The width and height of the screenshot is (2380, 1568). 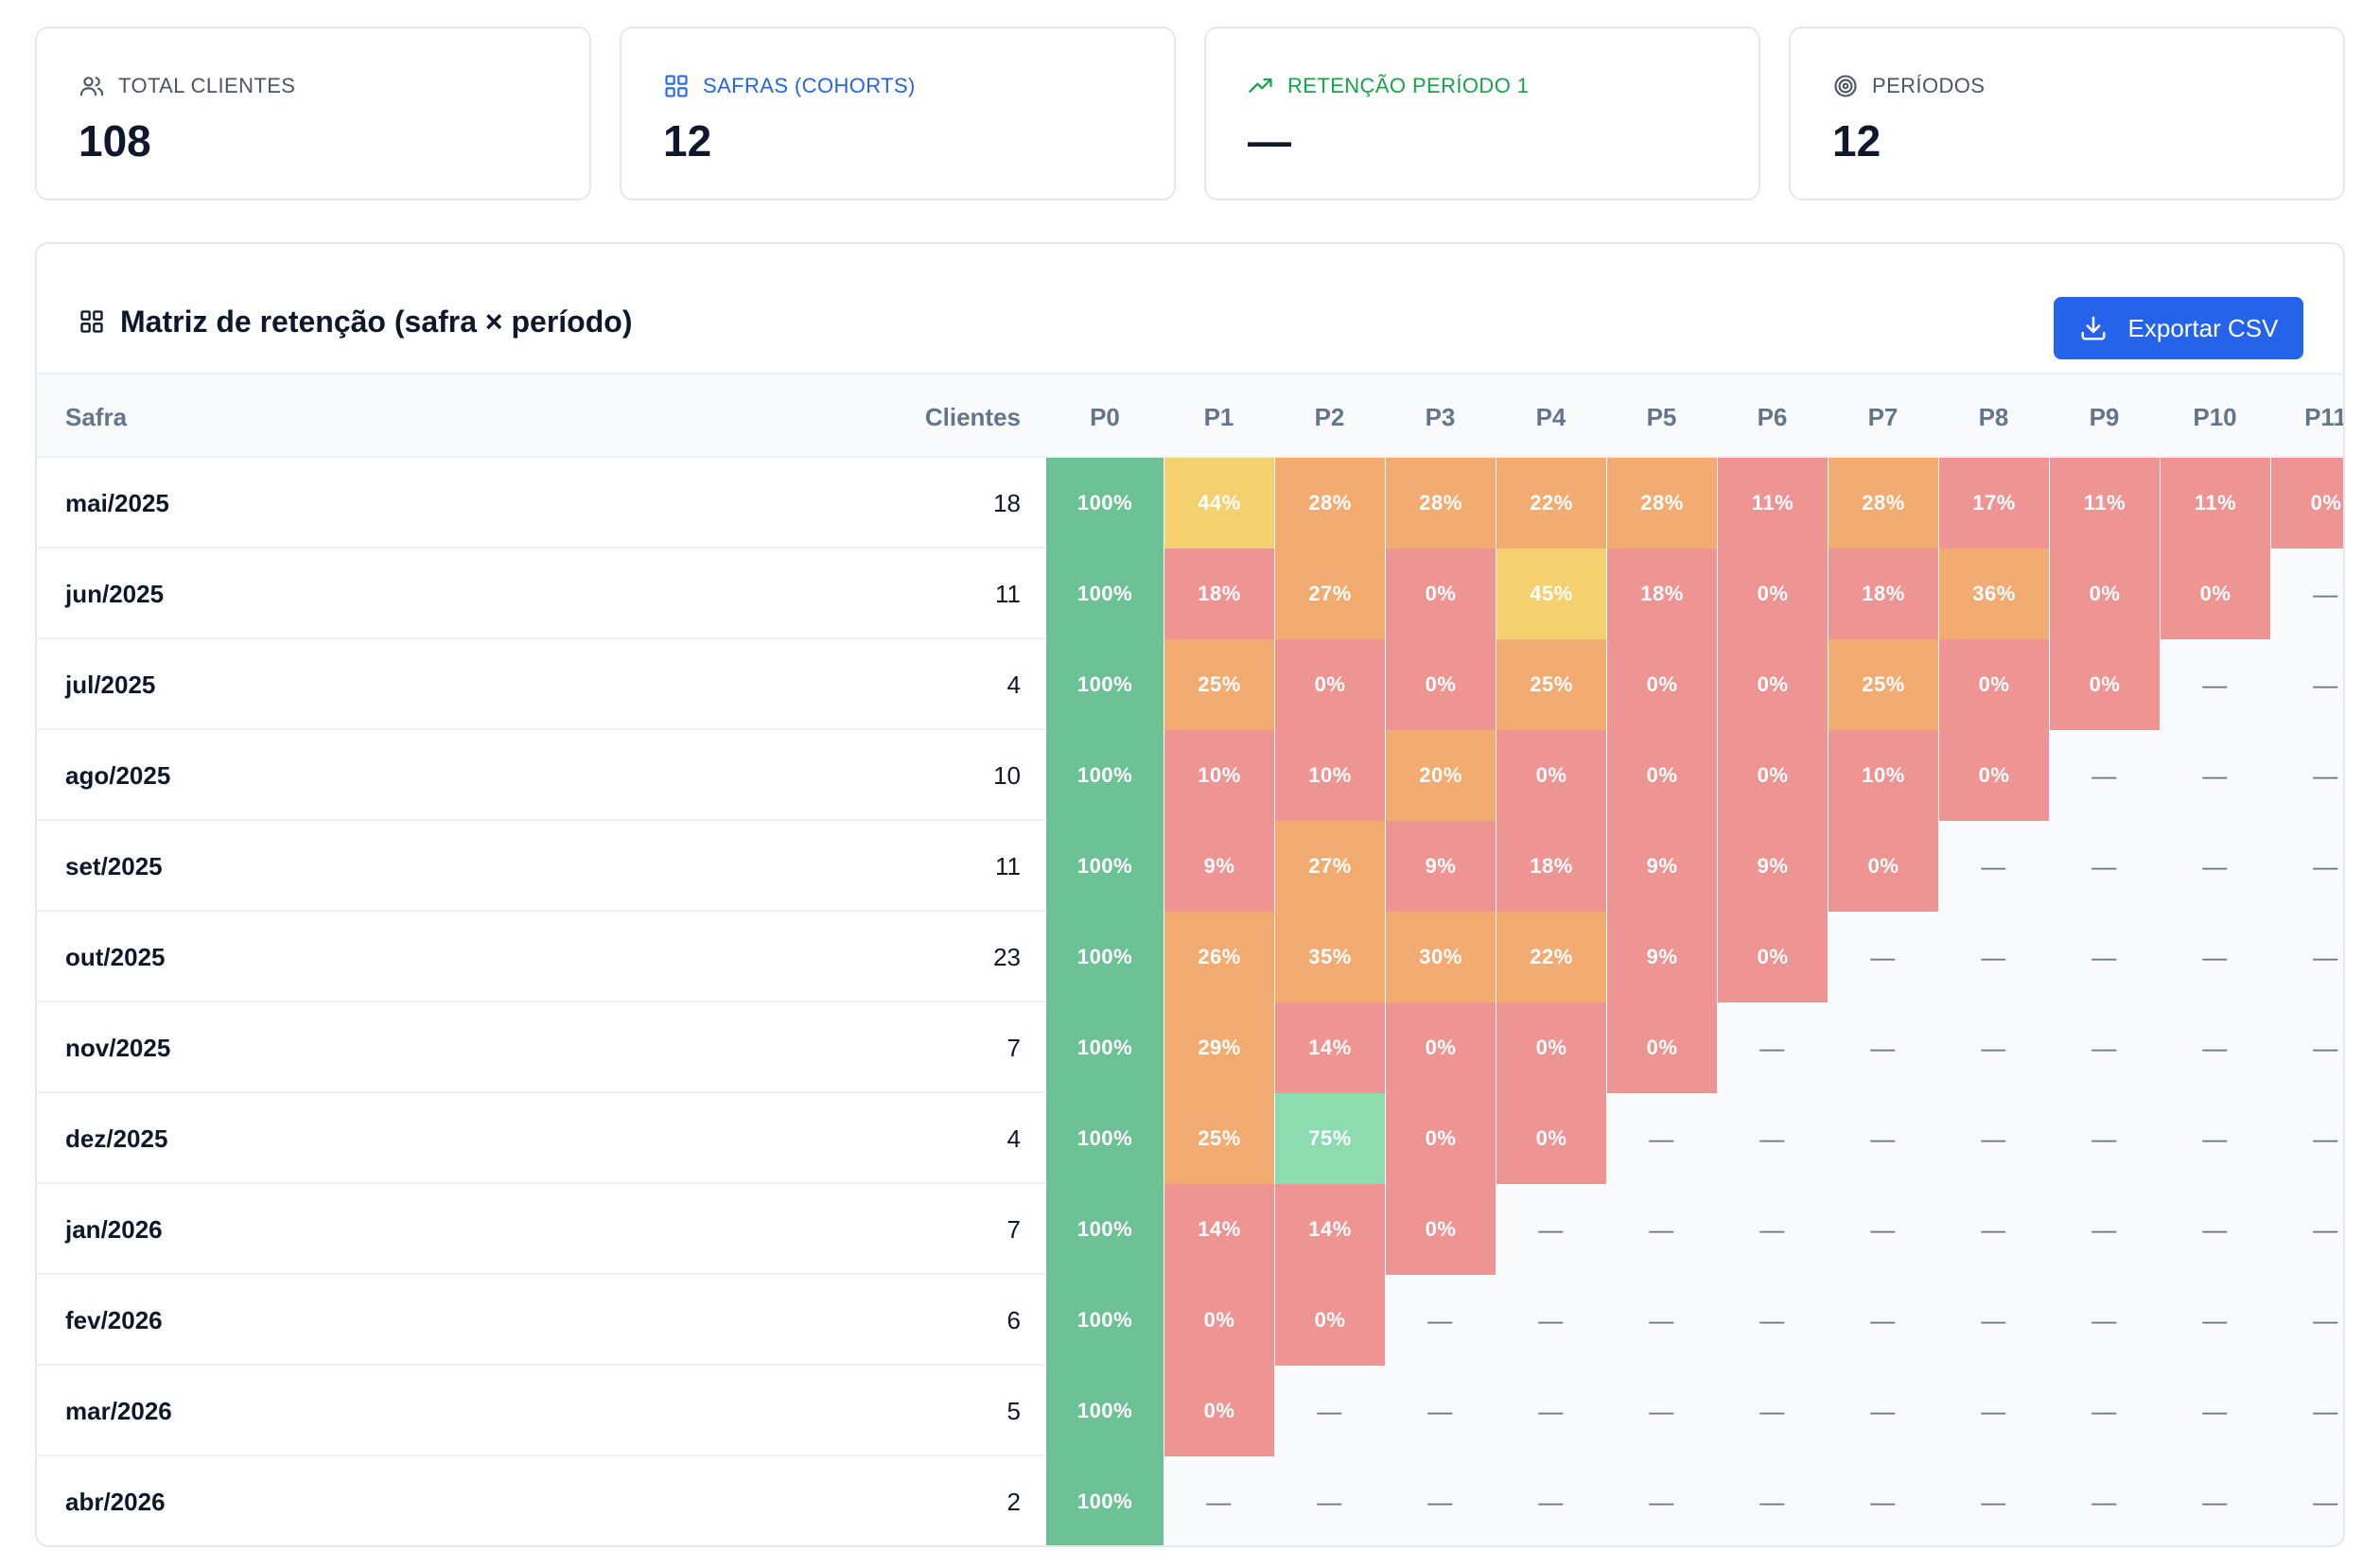 What do you see at coordinates (116, 1138) in the screenshot?
I see `cell-safra: dez/2025` at bounding box center [116, 1138].